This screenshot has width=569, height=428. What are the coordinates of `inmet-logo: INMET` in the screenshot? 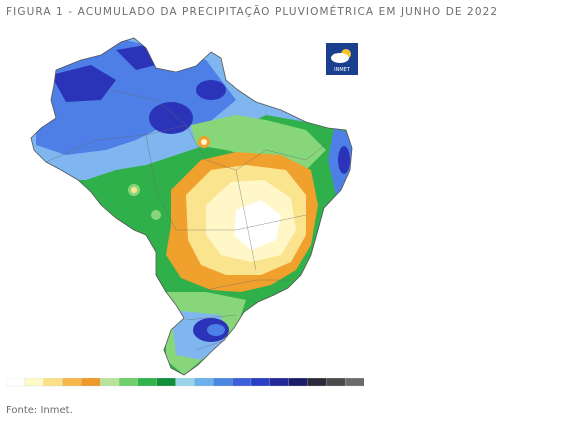 It's located at (342, 59).